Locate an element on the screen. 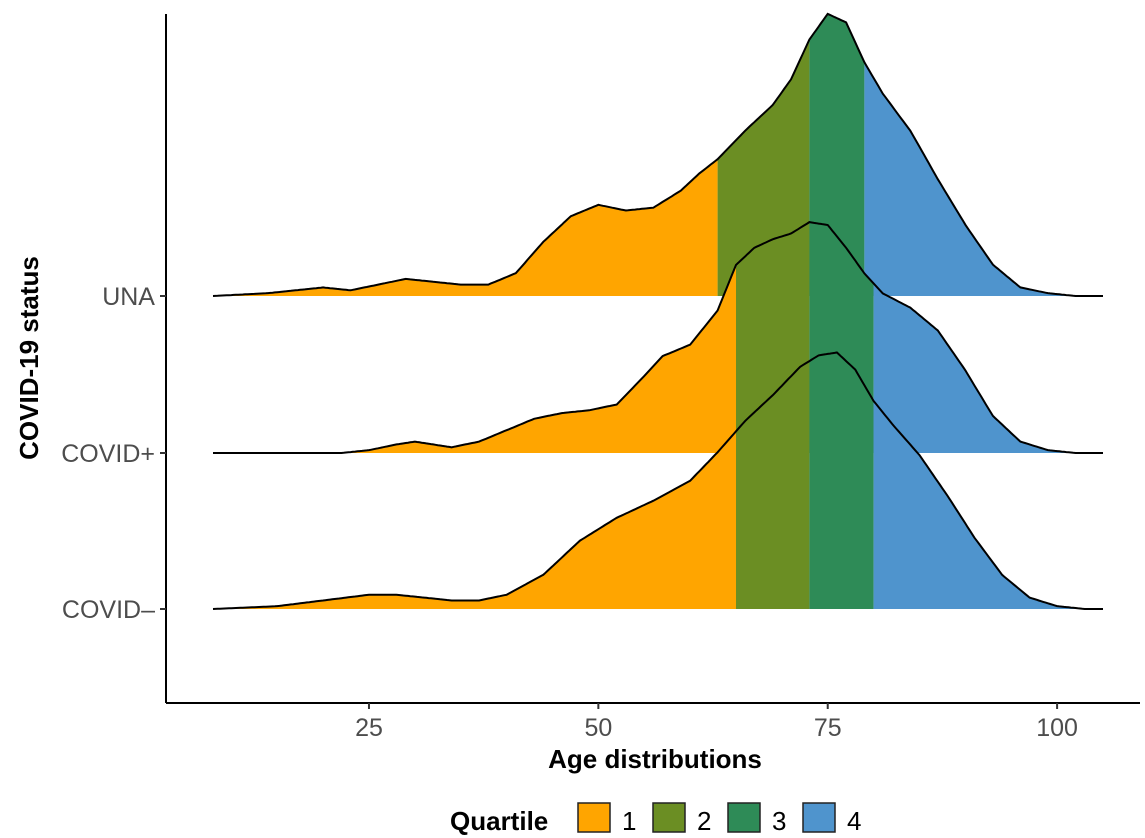  x-axis-title: Age distributions is located at coordinates (655, 759).